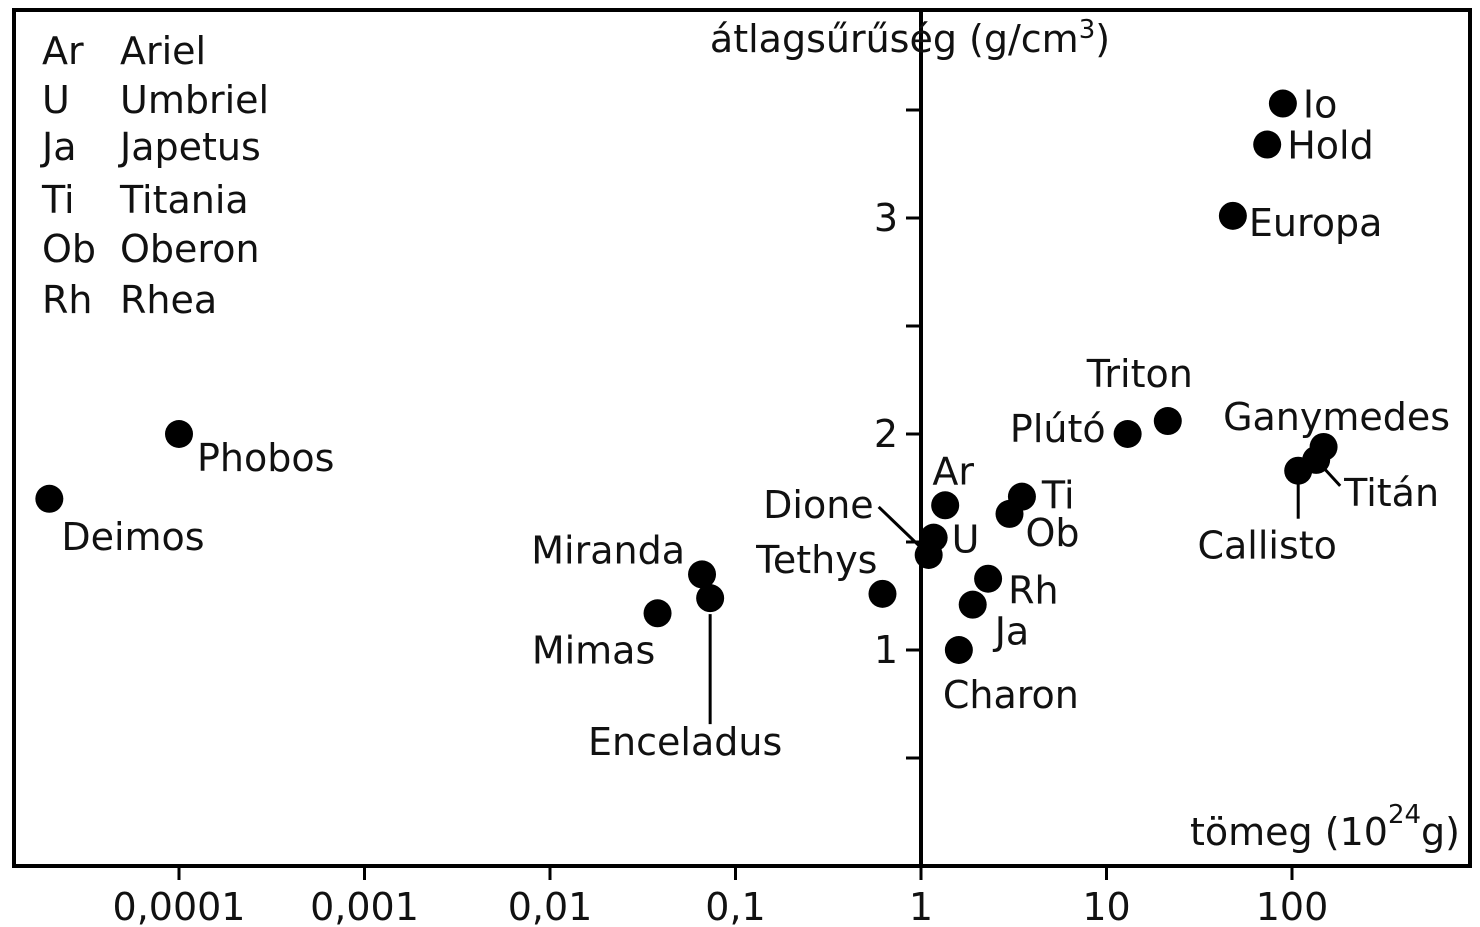 This screenshot has height=927, width=1480. What do you see at coordinates (132, 537) in the screenshot?
I see `label-deimos: Deimos` at bounding box center [132, 537].